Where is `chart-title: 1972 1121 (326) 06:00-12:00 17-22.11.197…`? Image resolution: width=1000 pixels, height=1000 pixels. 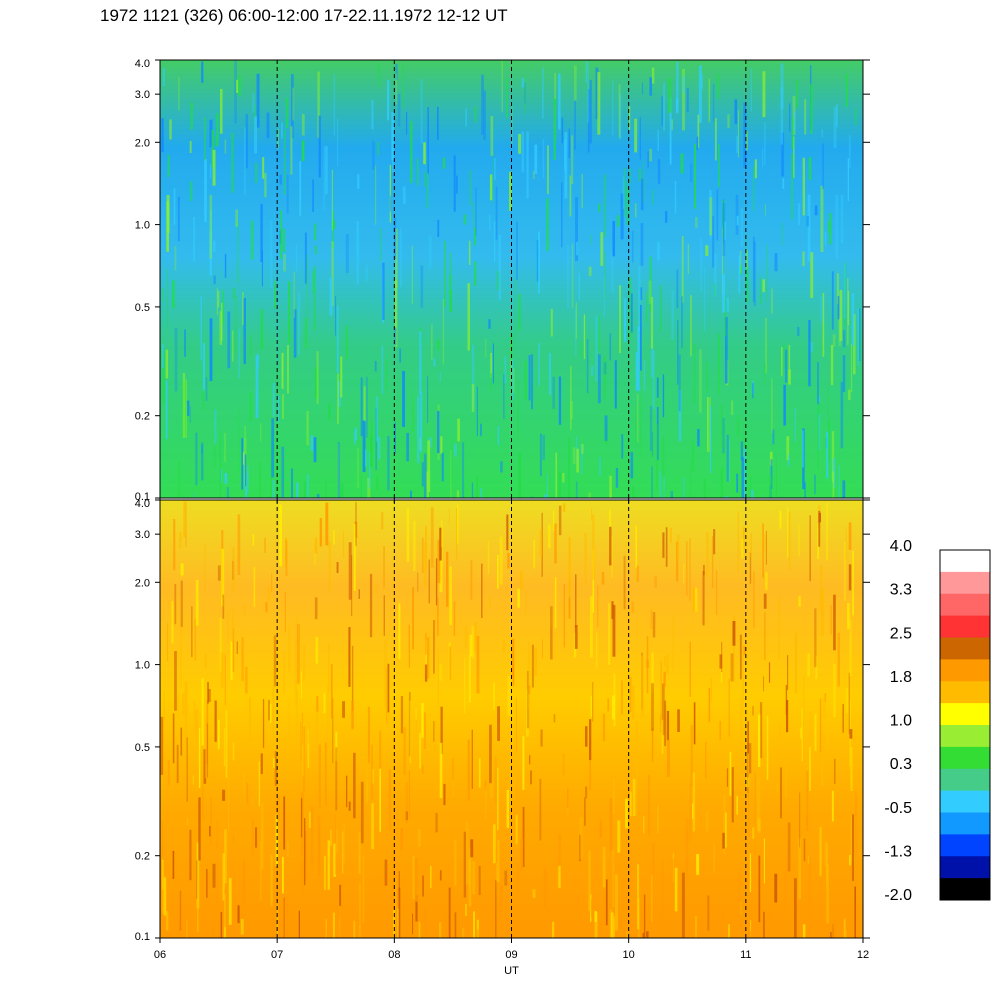 chart-title: 1972 1121 (326) 06:00-12:00 17-22.11.197… is located at coordinates (304, 15).